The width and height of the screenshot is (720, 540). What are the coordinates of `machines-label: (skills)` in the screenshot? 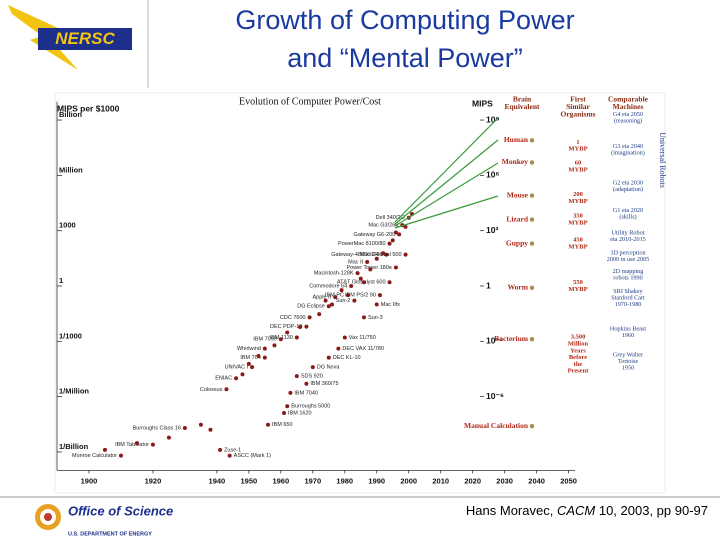 It's located at (627, 217).